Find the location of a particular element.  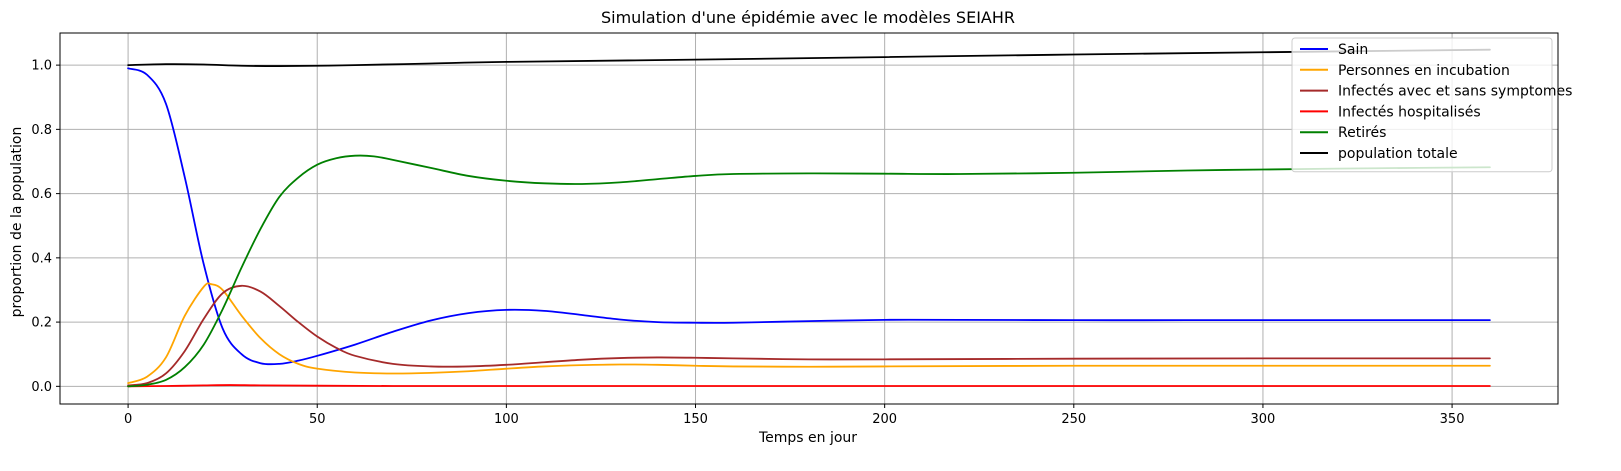

x-tick-label: 150 is located at coordinates (695, 419).